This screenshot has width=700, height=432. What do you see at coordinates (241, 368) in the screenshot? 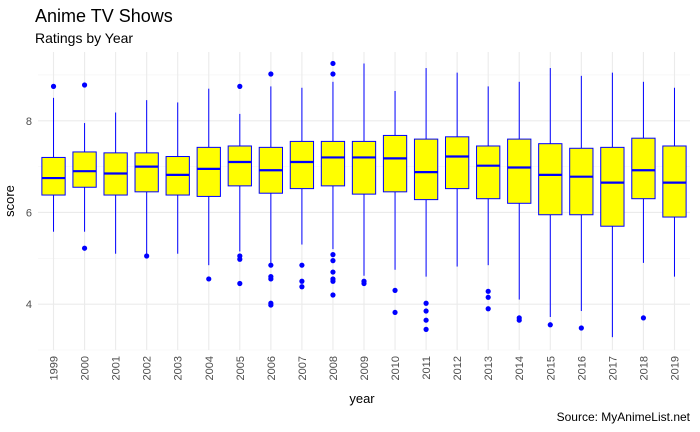
I see `x-tick-label: 2005` at bounding box center [241, 368].